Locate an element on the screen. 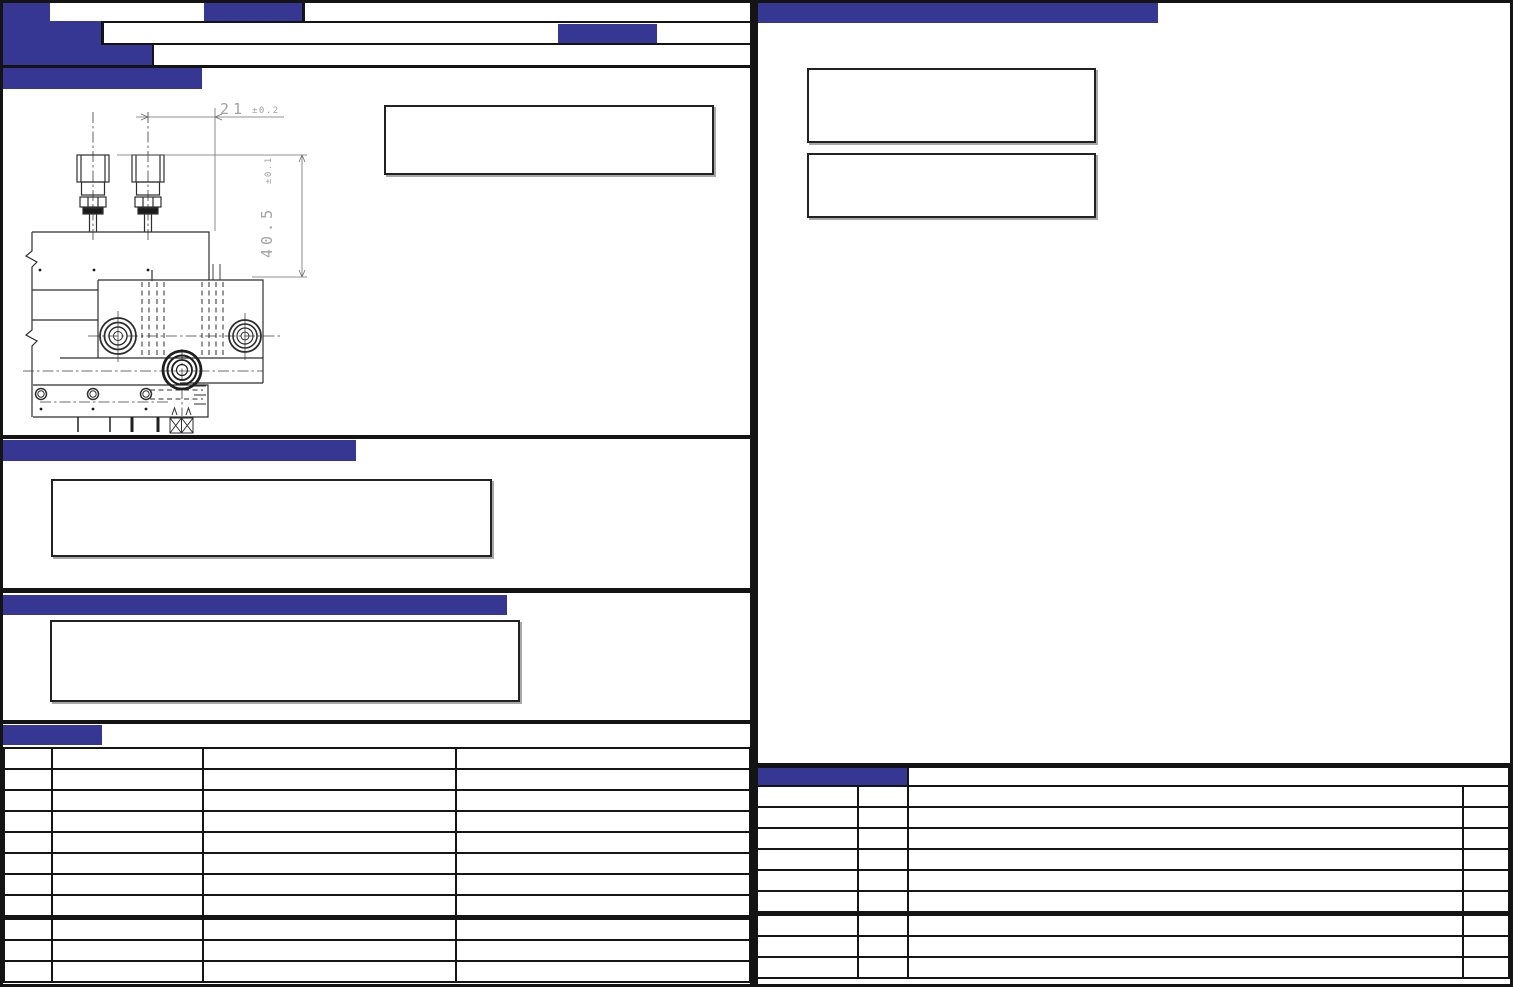  centerlines is located at coordinates (152, 264).